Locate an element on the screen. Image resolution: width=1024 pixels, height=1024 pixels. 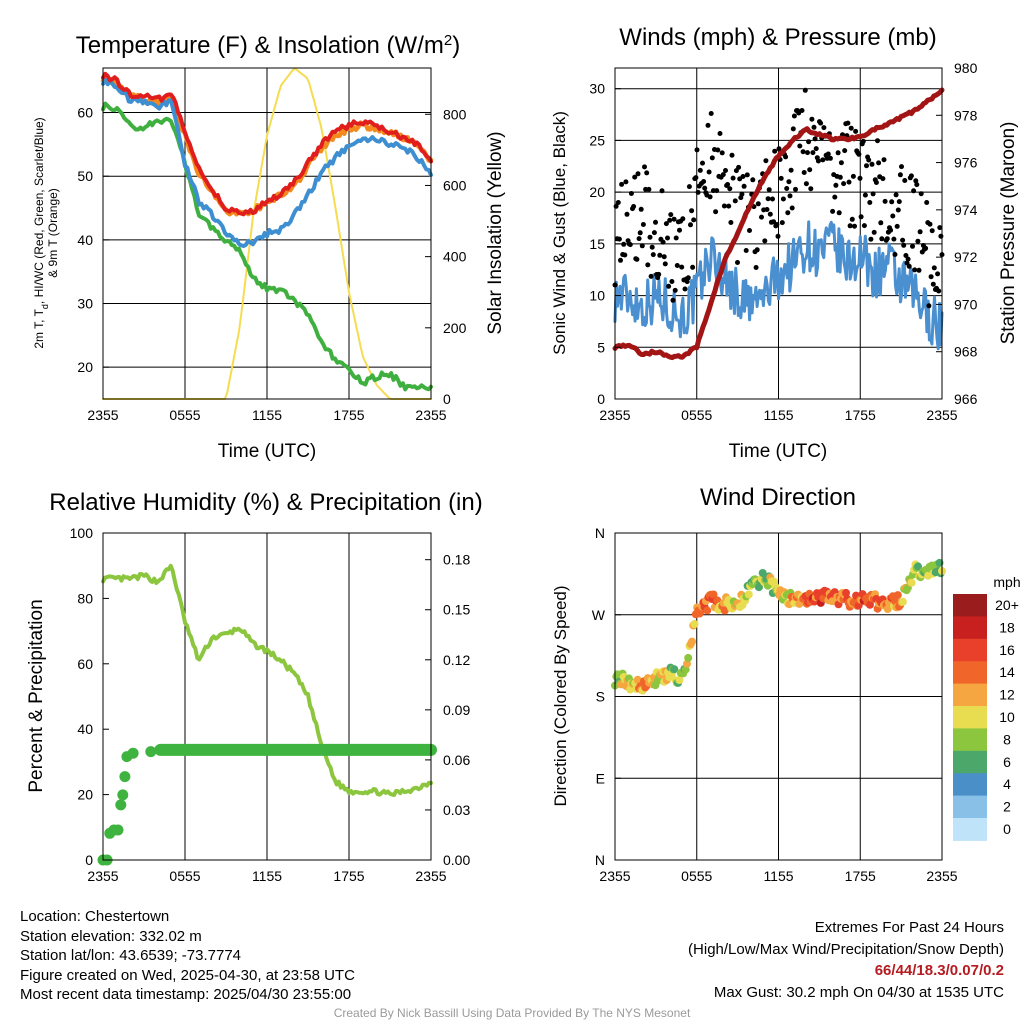
y-tick-label: 20 is located at coordinates (85, 795).